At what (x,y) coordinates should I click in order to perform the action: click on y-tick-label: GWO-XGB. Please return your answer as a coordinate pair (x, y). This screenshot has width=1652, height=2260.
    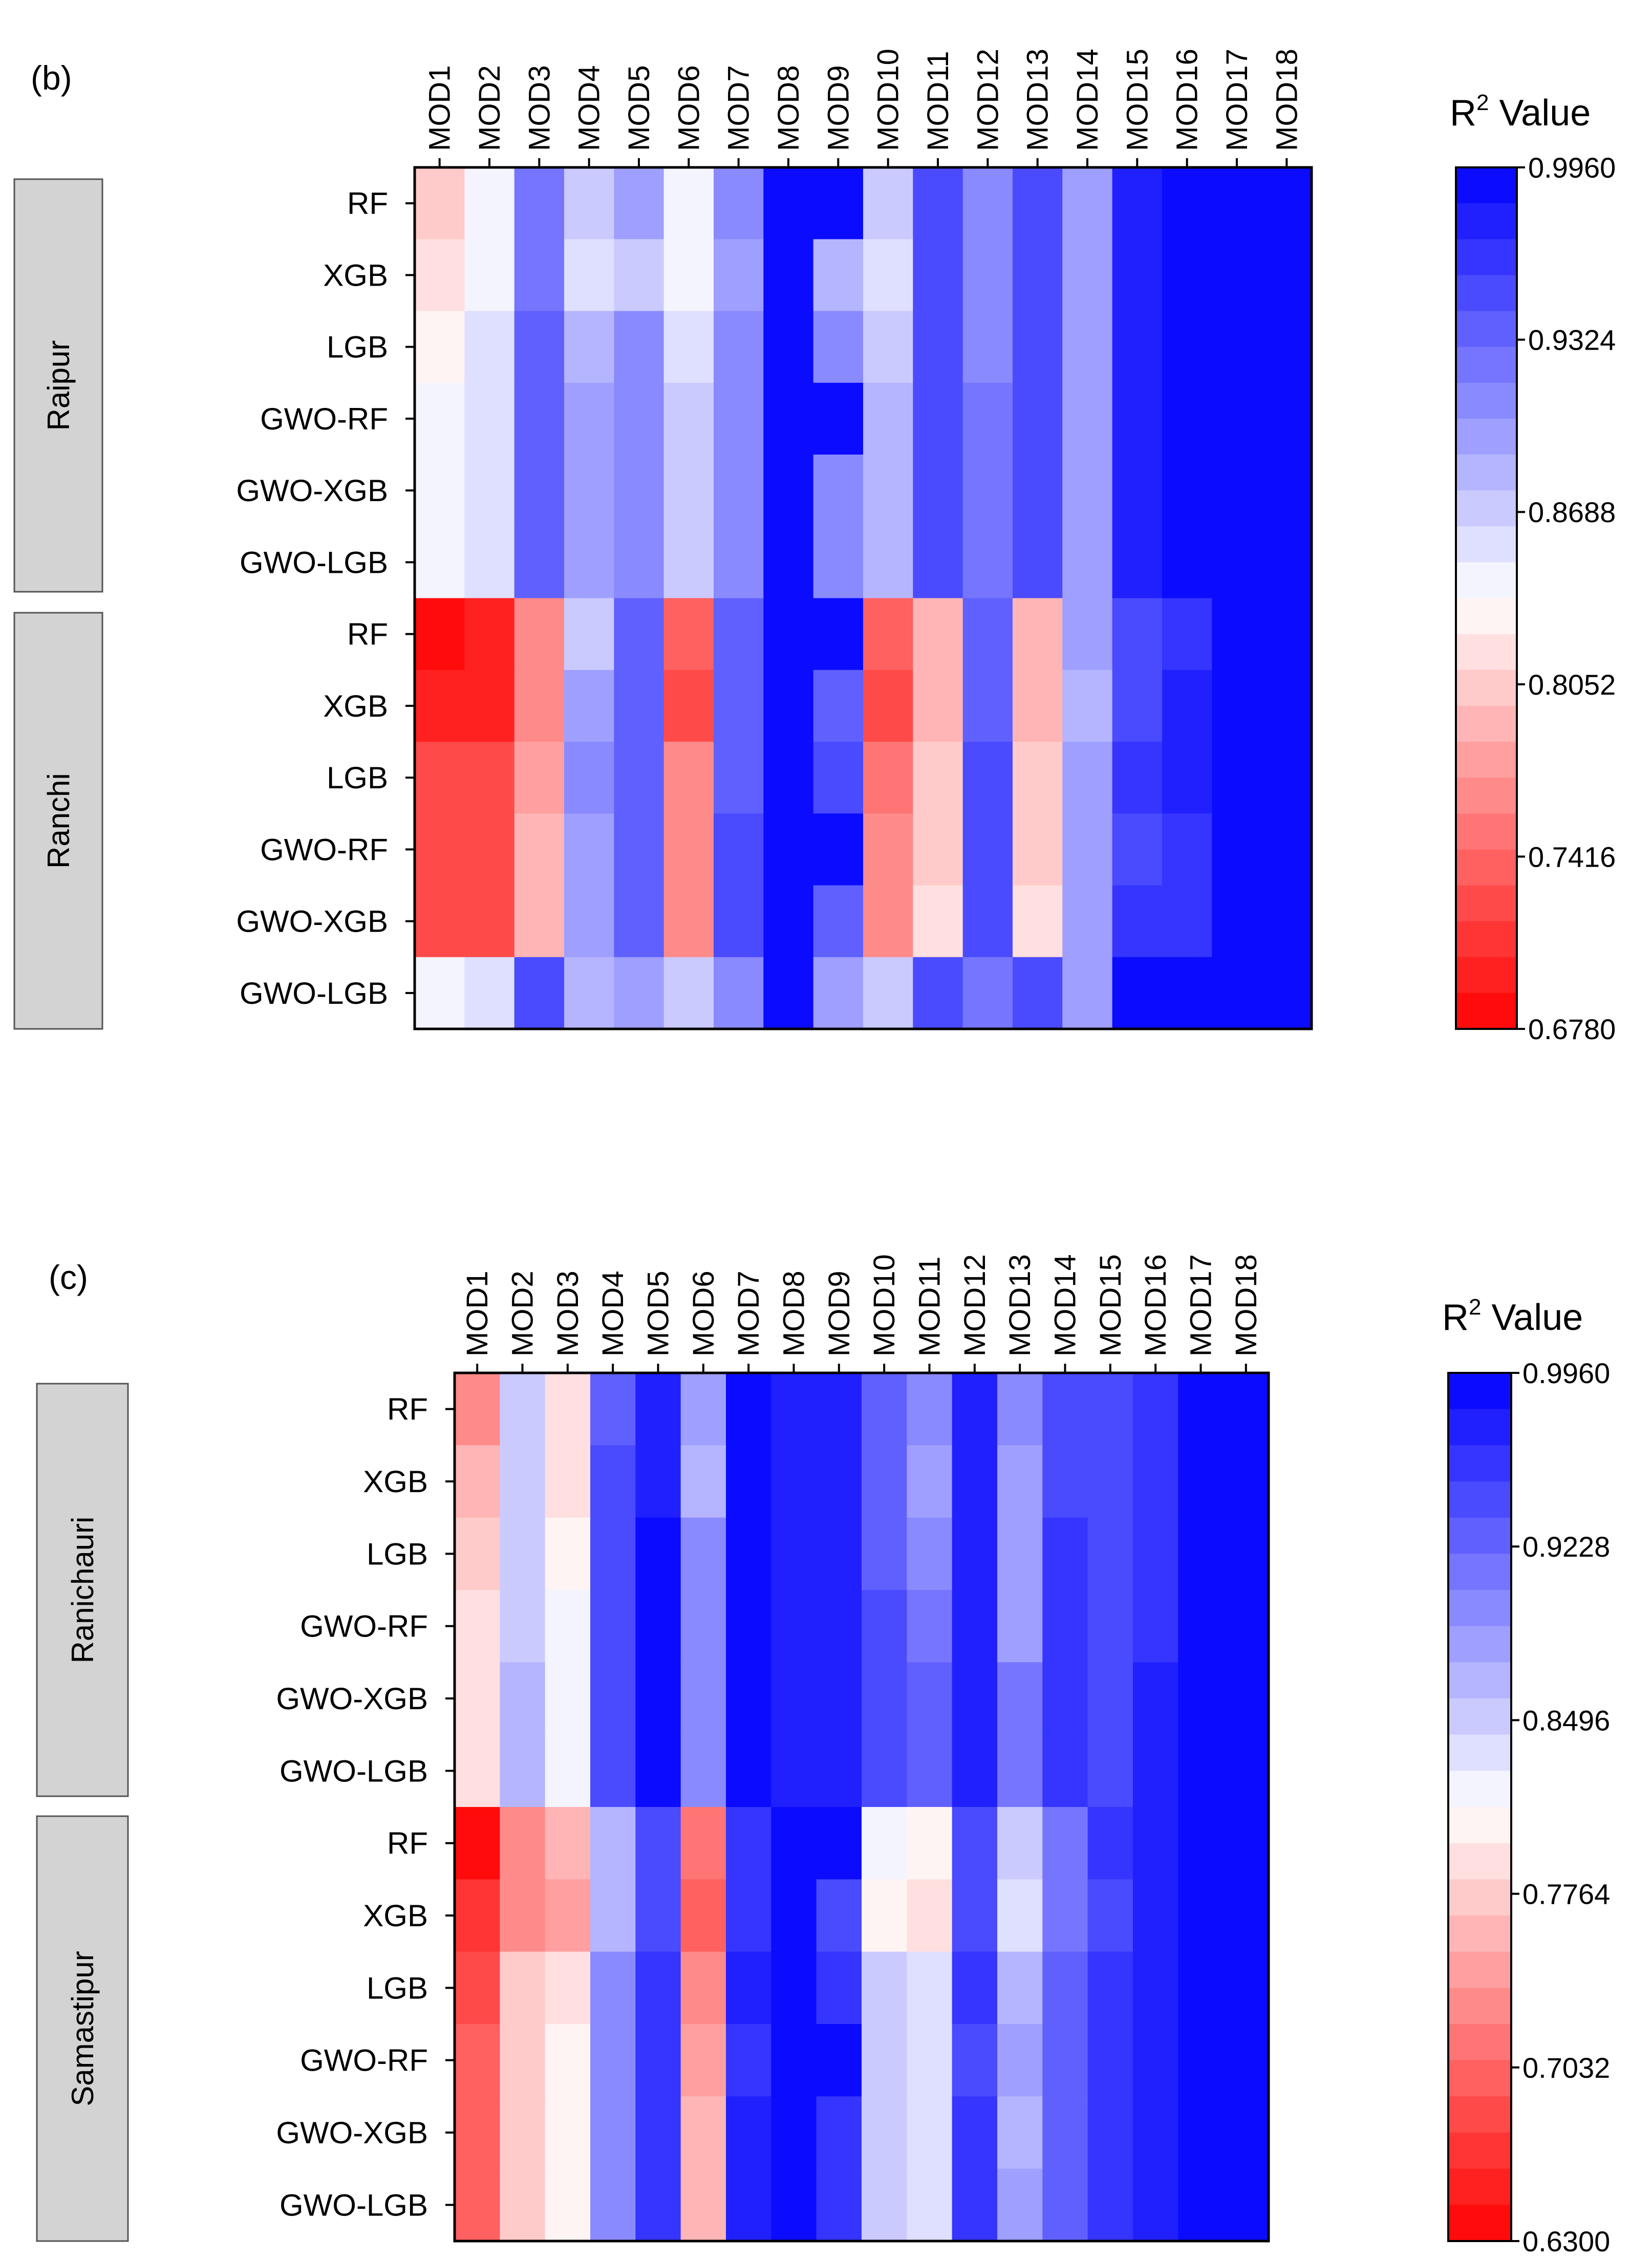
    Looking at the image, I should click on (312, 922).